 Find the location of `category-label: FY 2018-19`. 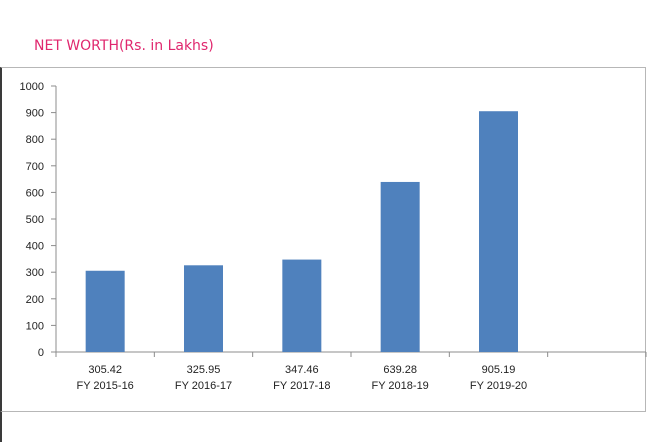

category-label: FY 2018-19 is located at coordinates (400, 386).